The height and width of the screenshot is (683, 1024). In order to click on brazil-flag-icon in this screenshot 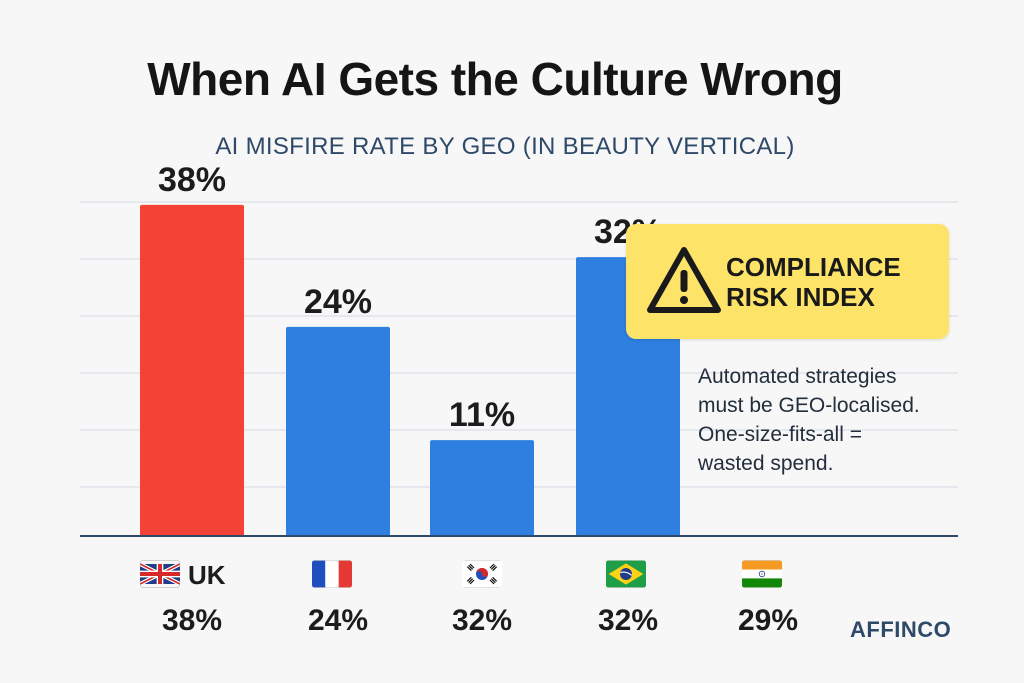, I will do `click(626, 574)`.